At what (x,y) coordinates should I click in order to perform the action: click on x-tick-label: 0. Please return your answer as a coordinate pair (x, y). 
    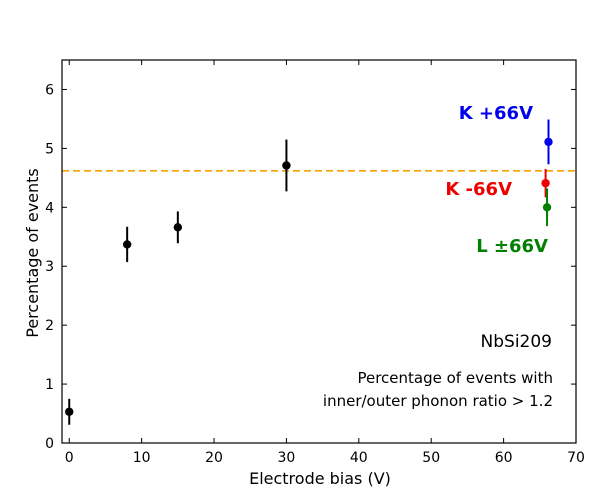
    Looking at the image, I should click on (69, 458).